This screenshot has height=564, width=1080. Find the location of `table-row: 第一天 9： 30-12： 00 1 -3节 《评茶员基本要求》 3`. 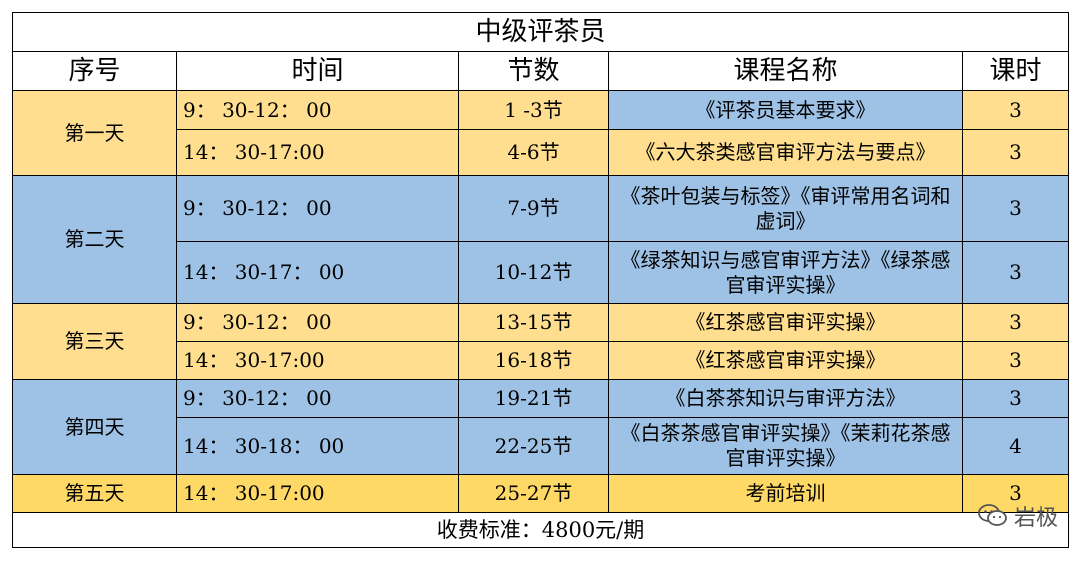

table-row: 第一天 9： 30-12： 00 1 -3节 《评茶员基本要求》 3 is located at coordinates (540, 133).